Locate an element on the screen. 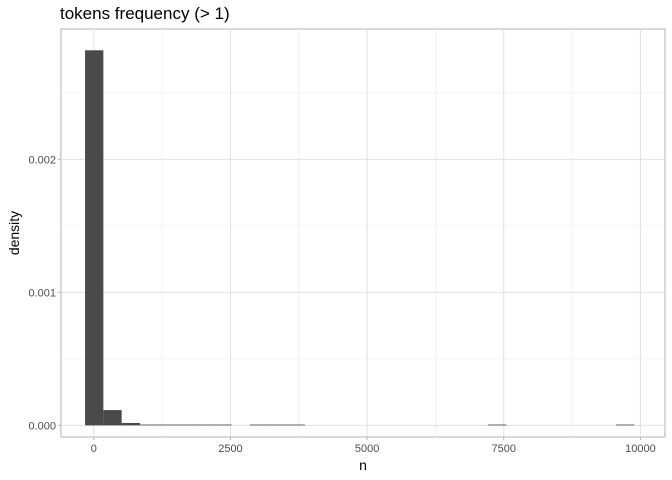  chart-title: tokens frequency (> 1) is located at coordinates (145, 13).